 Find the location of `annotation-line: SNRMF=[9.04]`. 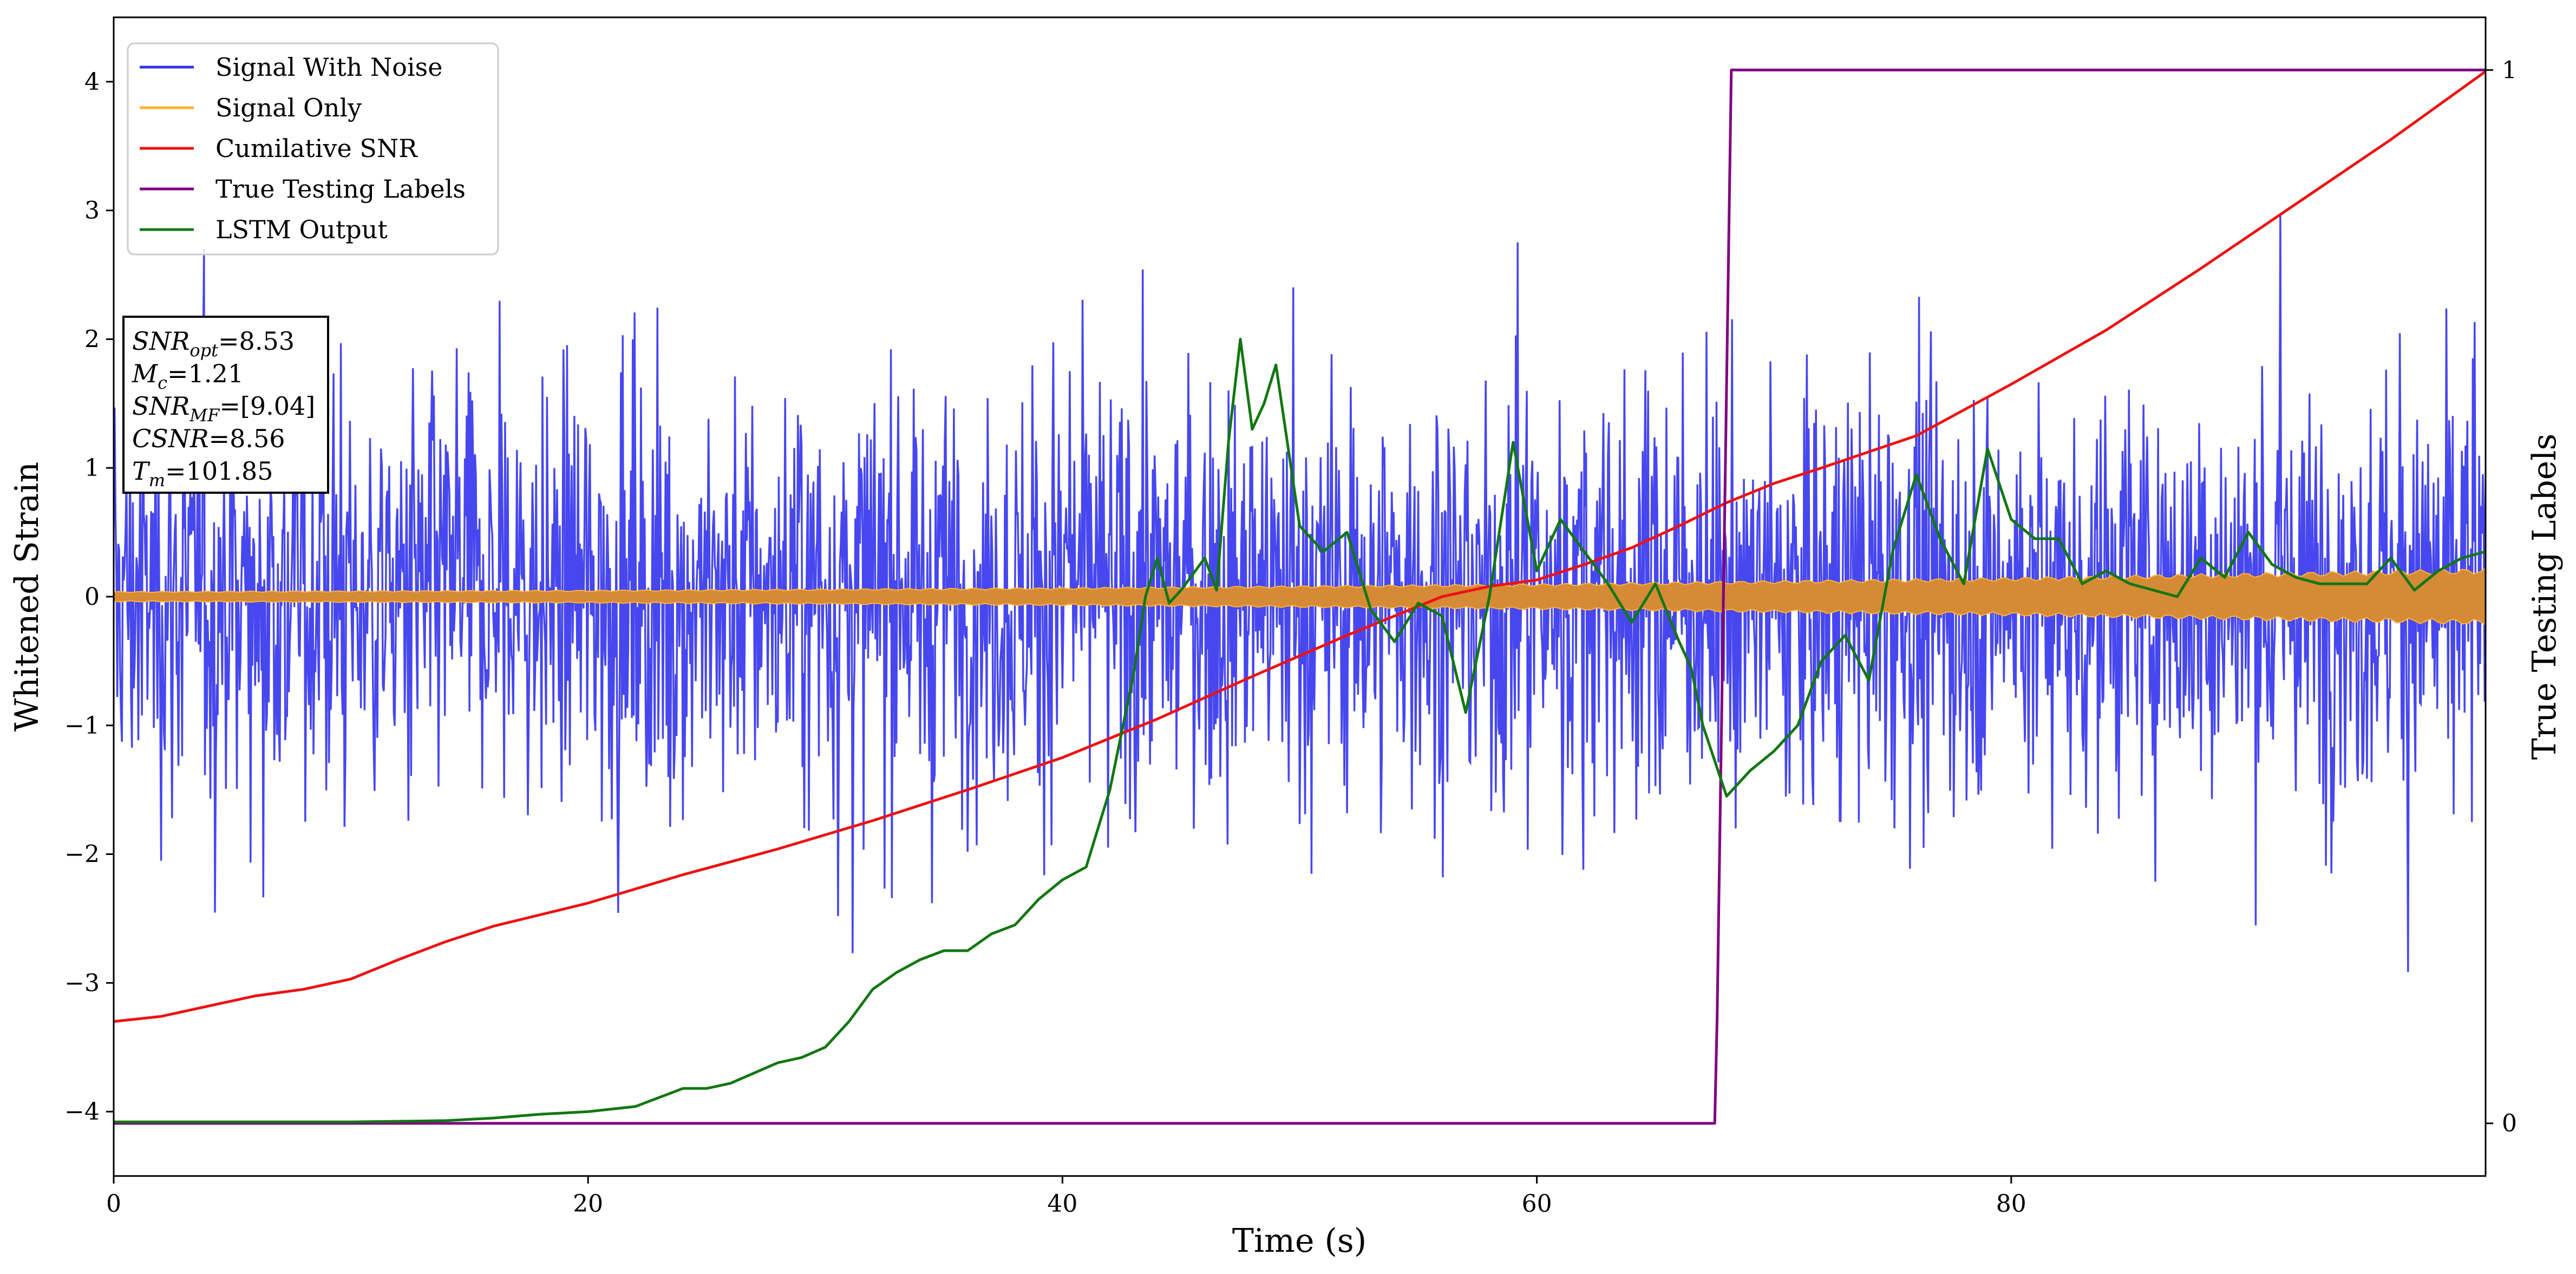

annotation-line: SNRMF=[9.04] is located at coordinates (223, 408).